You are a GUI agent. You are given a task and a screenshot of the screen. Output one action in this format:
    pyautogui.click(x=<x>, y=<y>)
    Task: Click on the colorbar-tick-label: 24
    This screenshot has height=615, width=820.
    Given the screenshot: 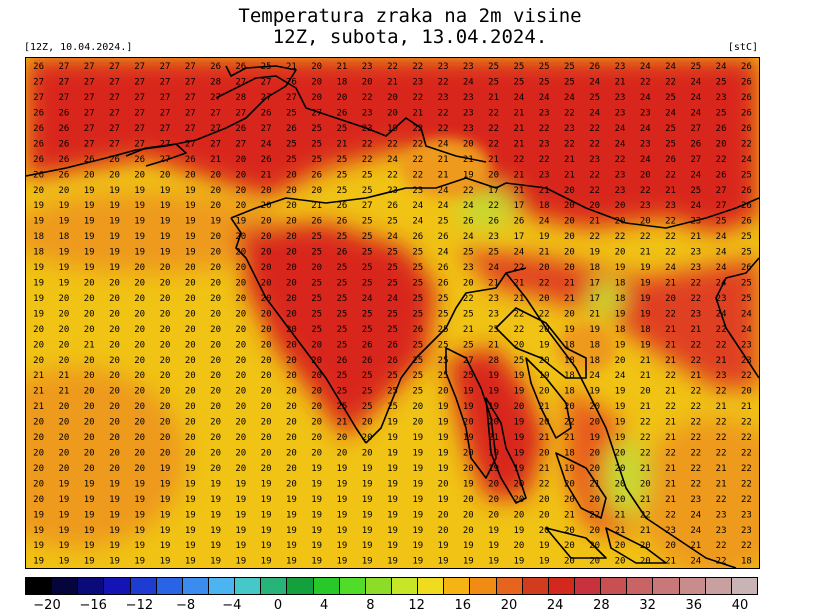 What is the action you would take?
    pyautogui.click(x=555, y=605)
    